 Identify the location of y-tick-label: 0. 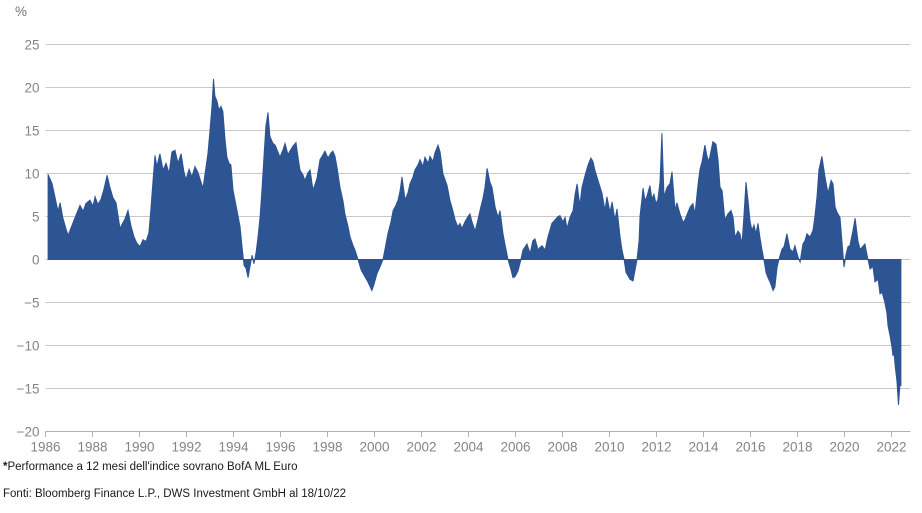
(36, 259).